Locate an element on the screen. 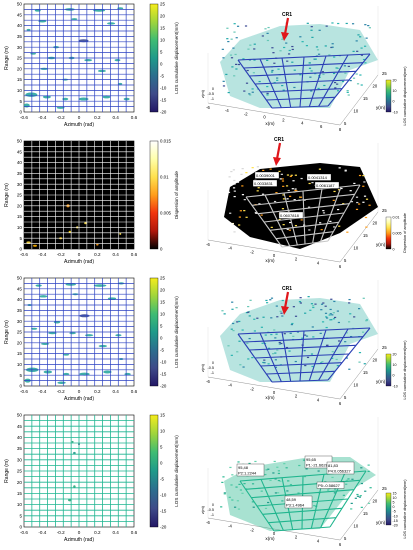 The height and width of the screenshot is (550, 413). x-tick-label: -4 is located at coordinates (230, 385).